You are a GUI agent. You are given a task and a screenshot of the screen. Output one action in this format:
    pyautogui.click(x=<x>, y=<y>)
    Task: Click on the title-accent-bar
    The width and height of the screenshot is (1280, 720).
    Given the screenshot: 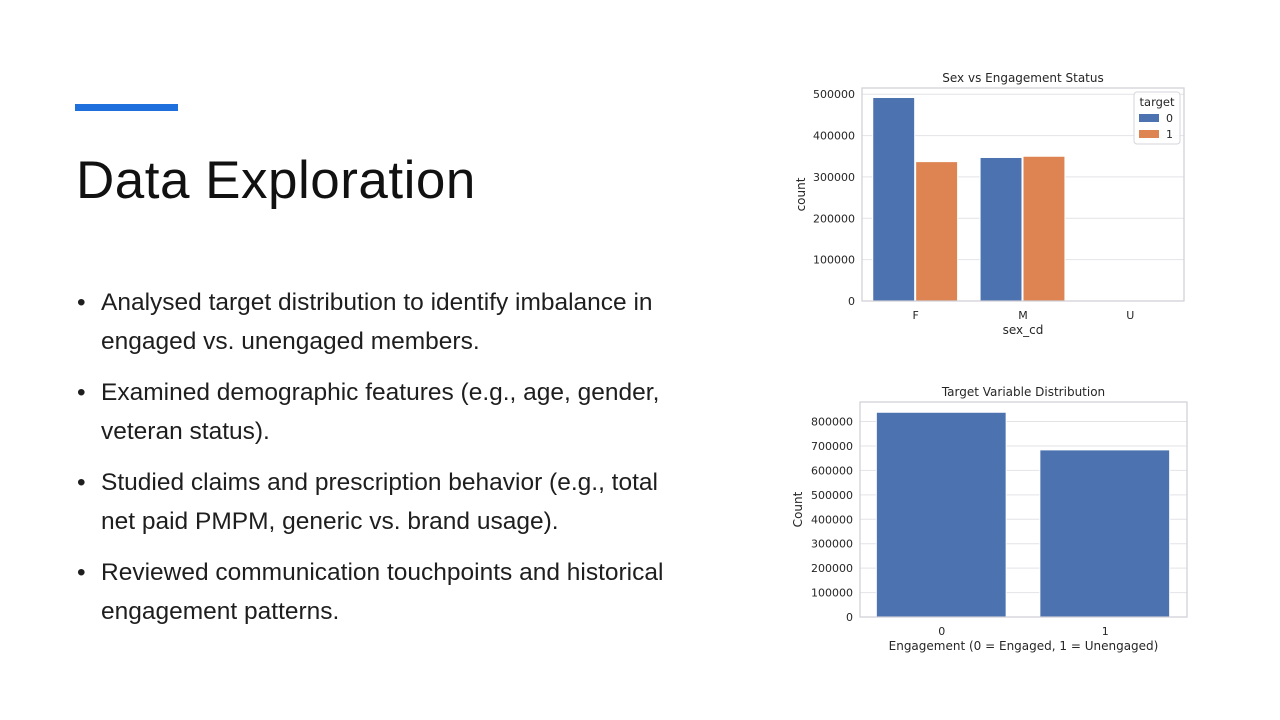 What is the action you would take?
    pyautogui.click(x=126, y=107)
    